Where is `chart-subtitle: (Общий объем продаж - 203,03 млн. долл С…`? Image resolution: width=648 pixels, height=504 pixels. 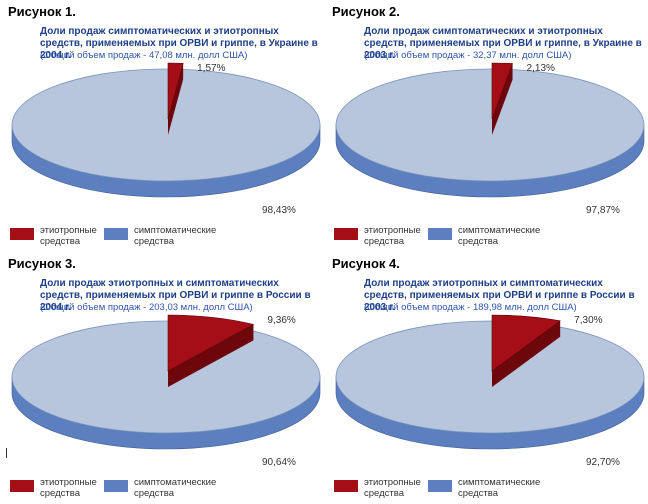
chart-subtitle: (Общий объем продаж - 203,03 млн. долл С… is located at coordinates (146, 307).